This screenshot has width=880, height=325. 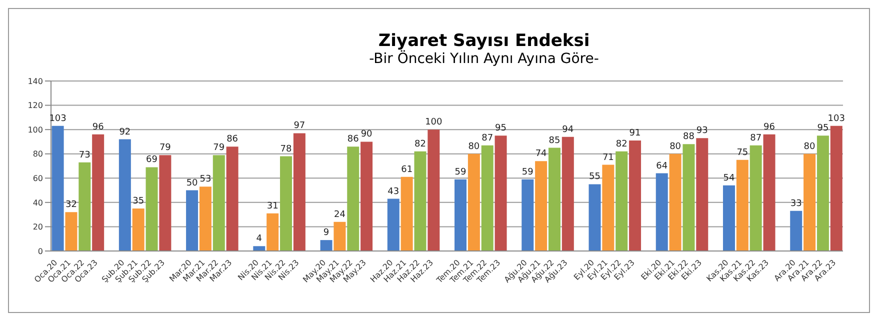 I want to click on data-label: 64, so click(x=662, y=166).